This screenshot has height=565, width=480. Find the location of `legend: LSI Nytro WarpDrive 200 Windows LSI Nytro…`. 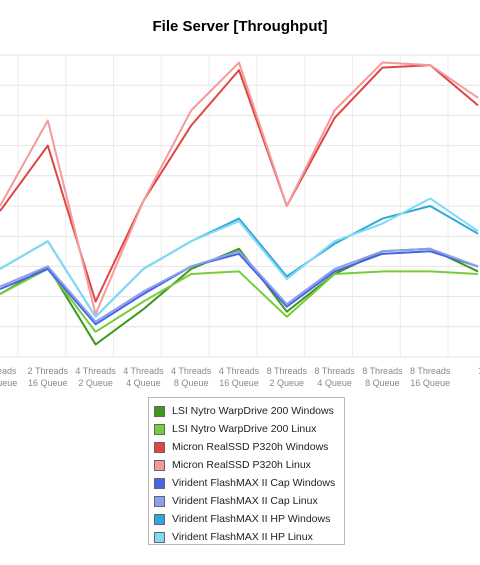

legend: LSI Nytro WarpDrive 200 Windows LSI Nytro… is located at coordinates (246, 471).